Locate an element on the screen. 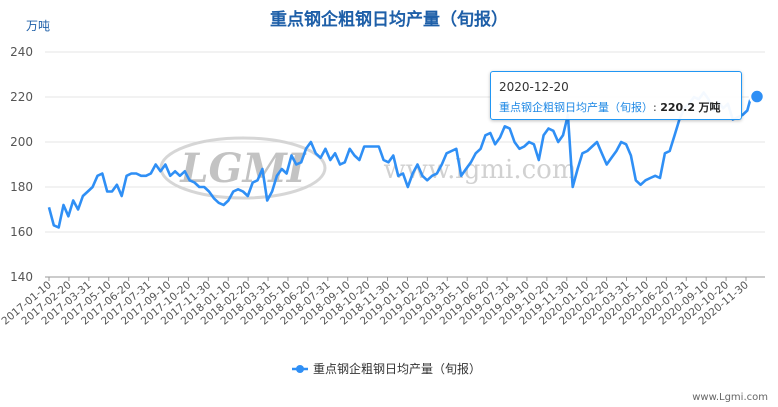 The image size is (778, 407). y-axis-unit: 万吨 is located at coordinates (38, 26).